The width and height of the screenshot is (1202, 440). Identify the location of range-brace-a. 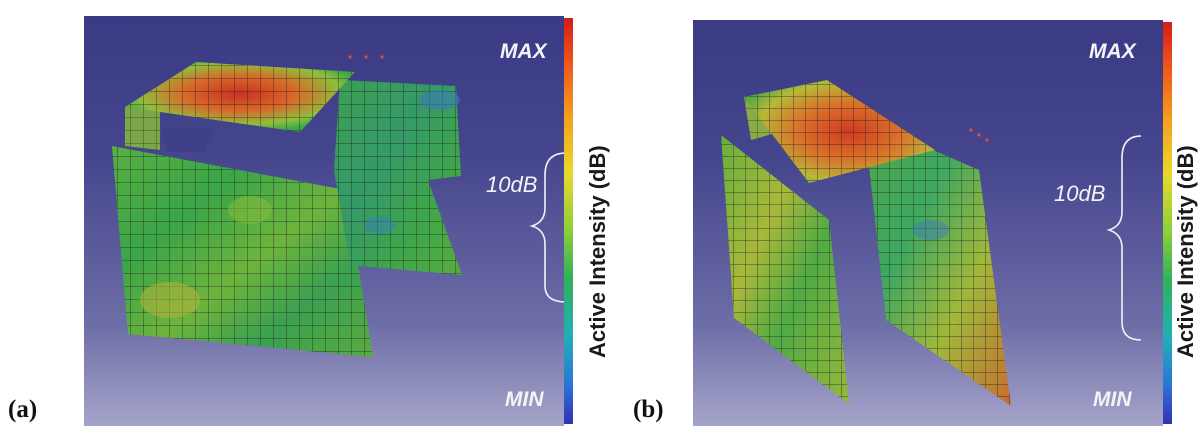
(548, 227).